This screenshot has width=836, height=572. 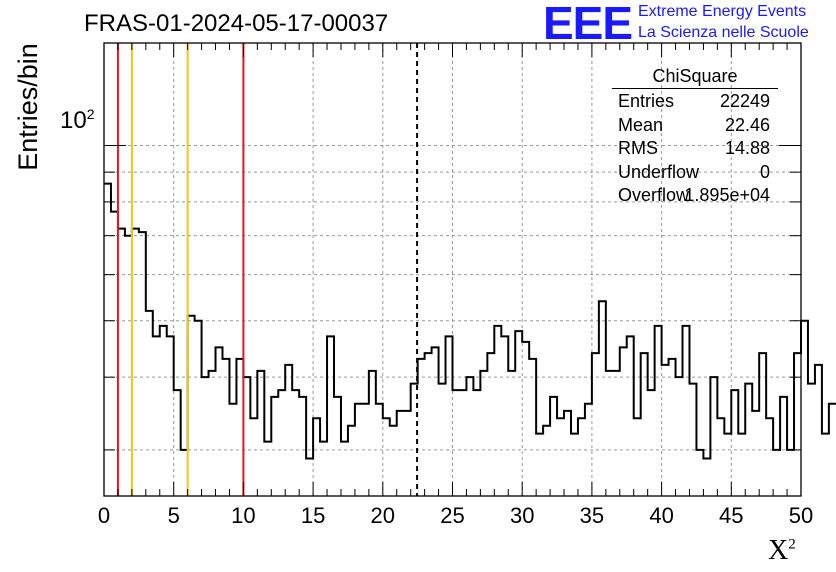 I want to click on stats-label: RMS, so click(x=638, y=148).